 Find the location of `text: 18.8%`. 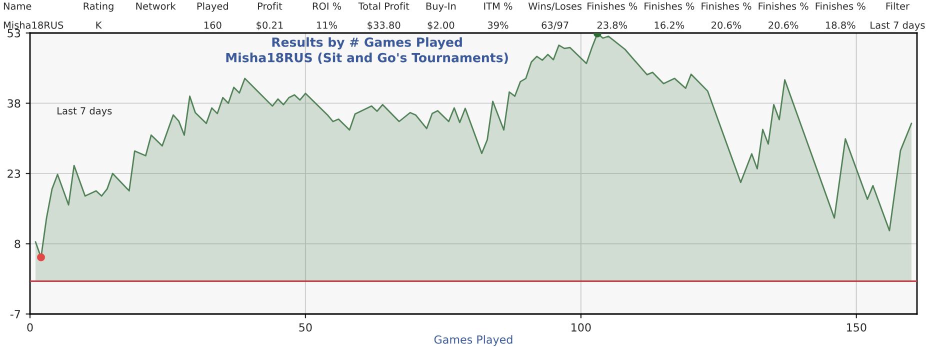

text: 18.8% is located at coordinates (841, 25).